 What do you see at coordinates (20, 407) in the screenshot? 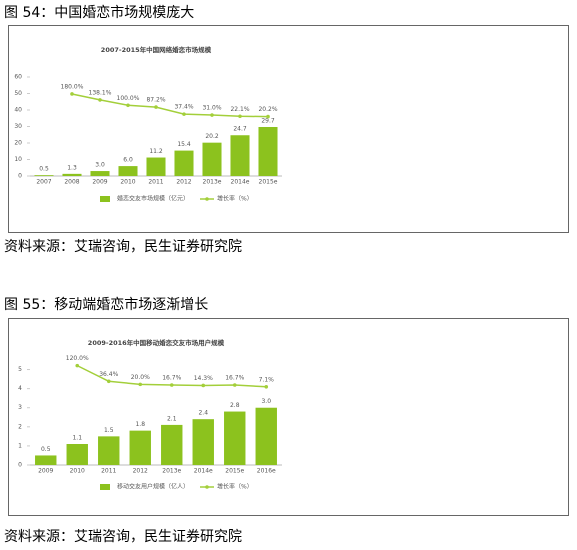
I see `y-tick-label: 3` at bounding box center [20, 407].